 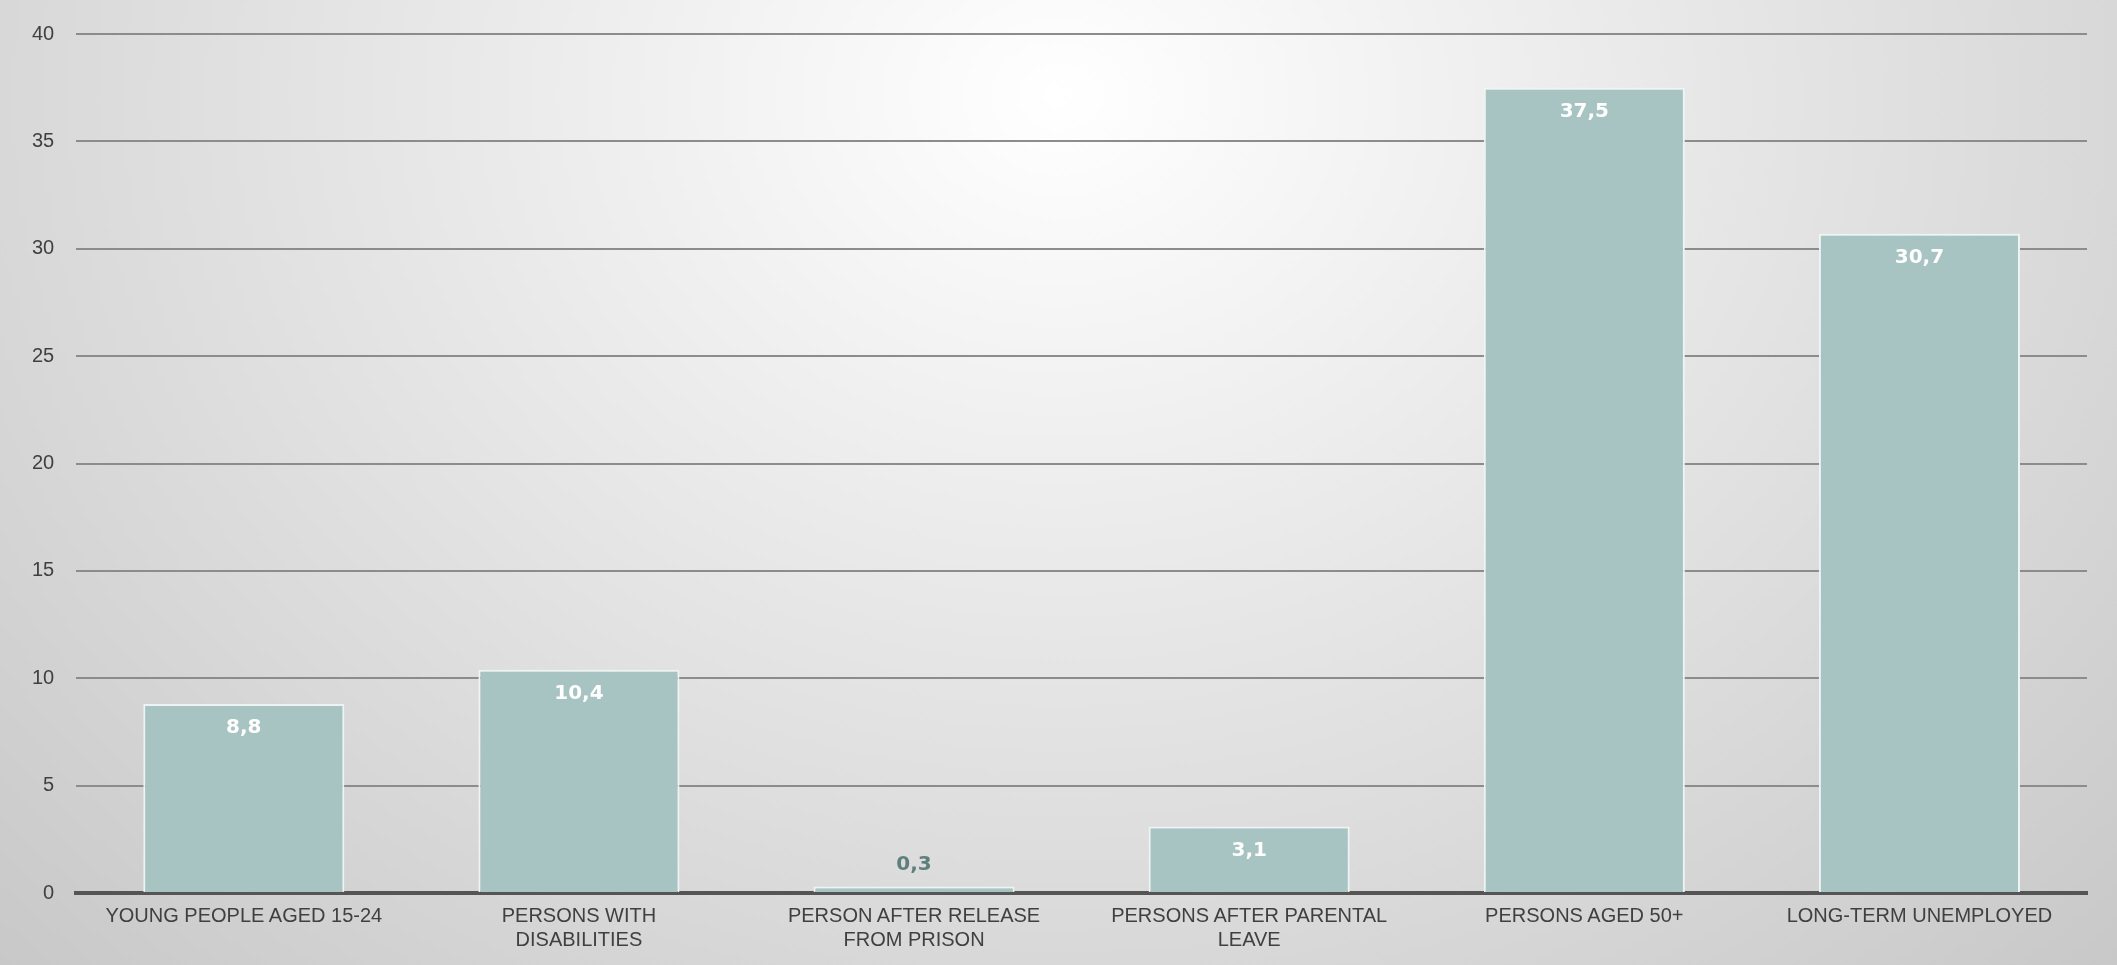 What do you see at coordinates (1584, 109) in the screenshot?
I see `data-label: 37,5` at bounding box center [1584, 109].